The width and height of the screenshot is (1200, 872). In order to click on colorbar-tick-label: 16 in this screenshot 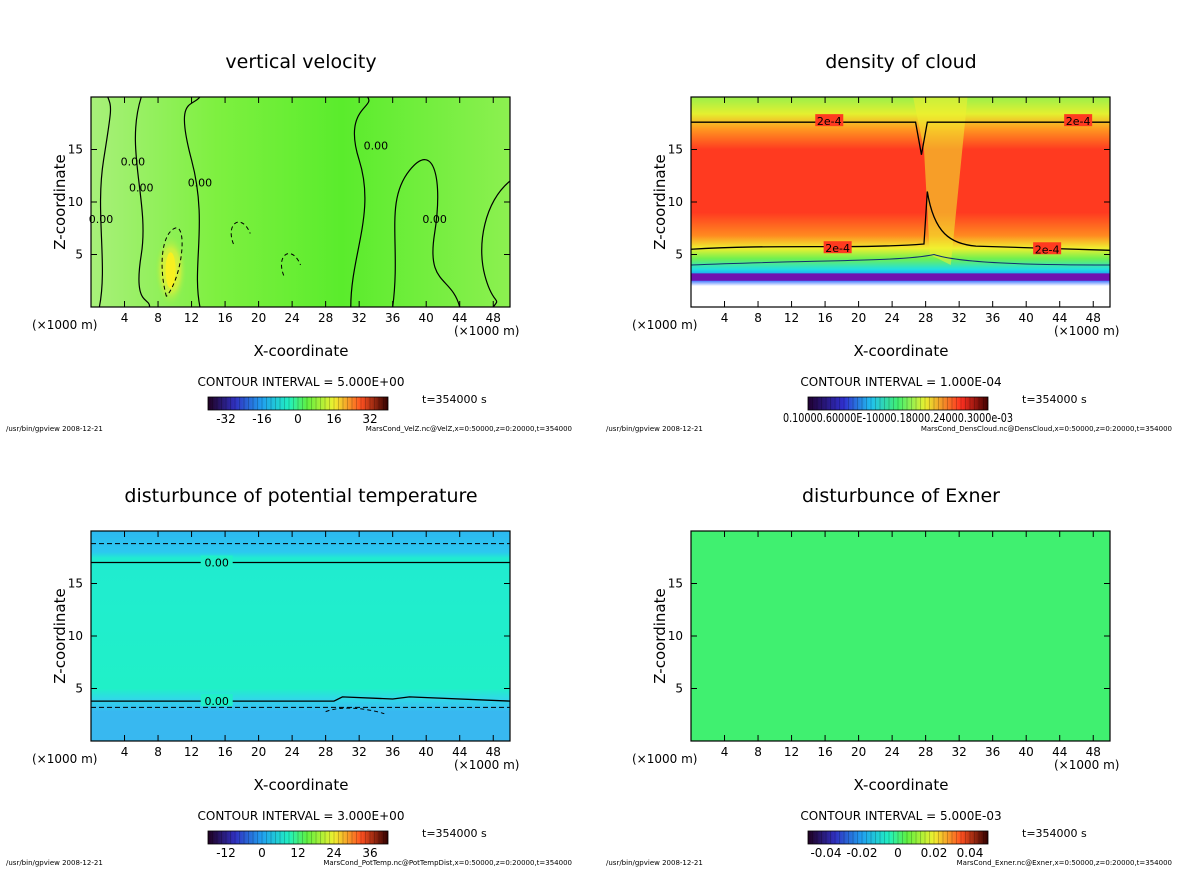, I will do `click(333, 419)`.